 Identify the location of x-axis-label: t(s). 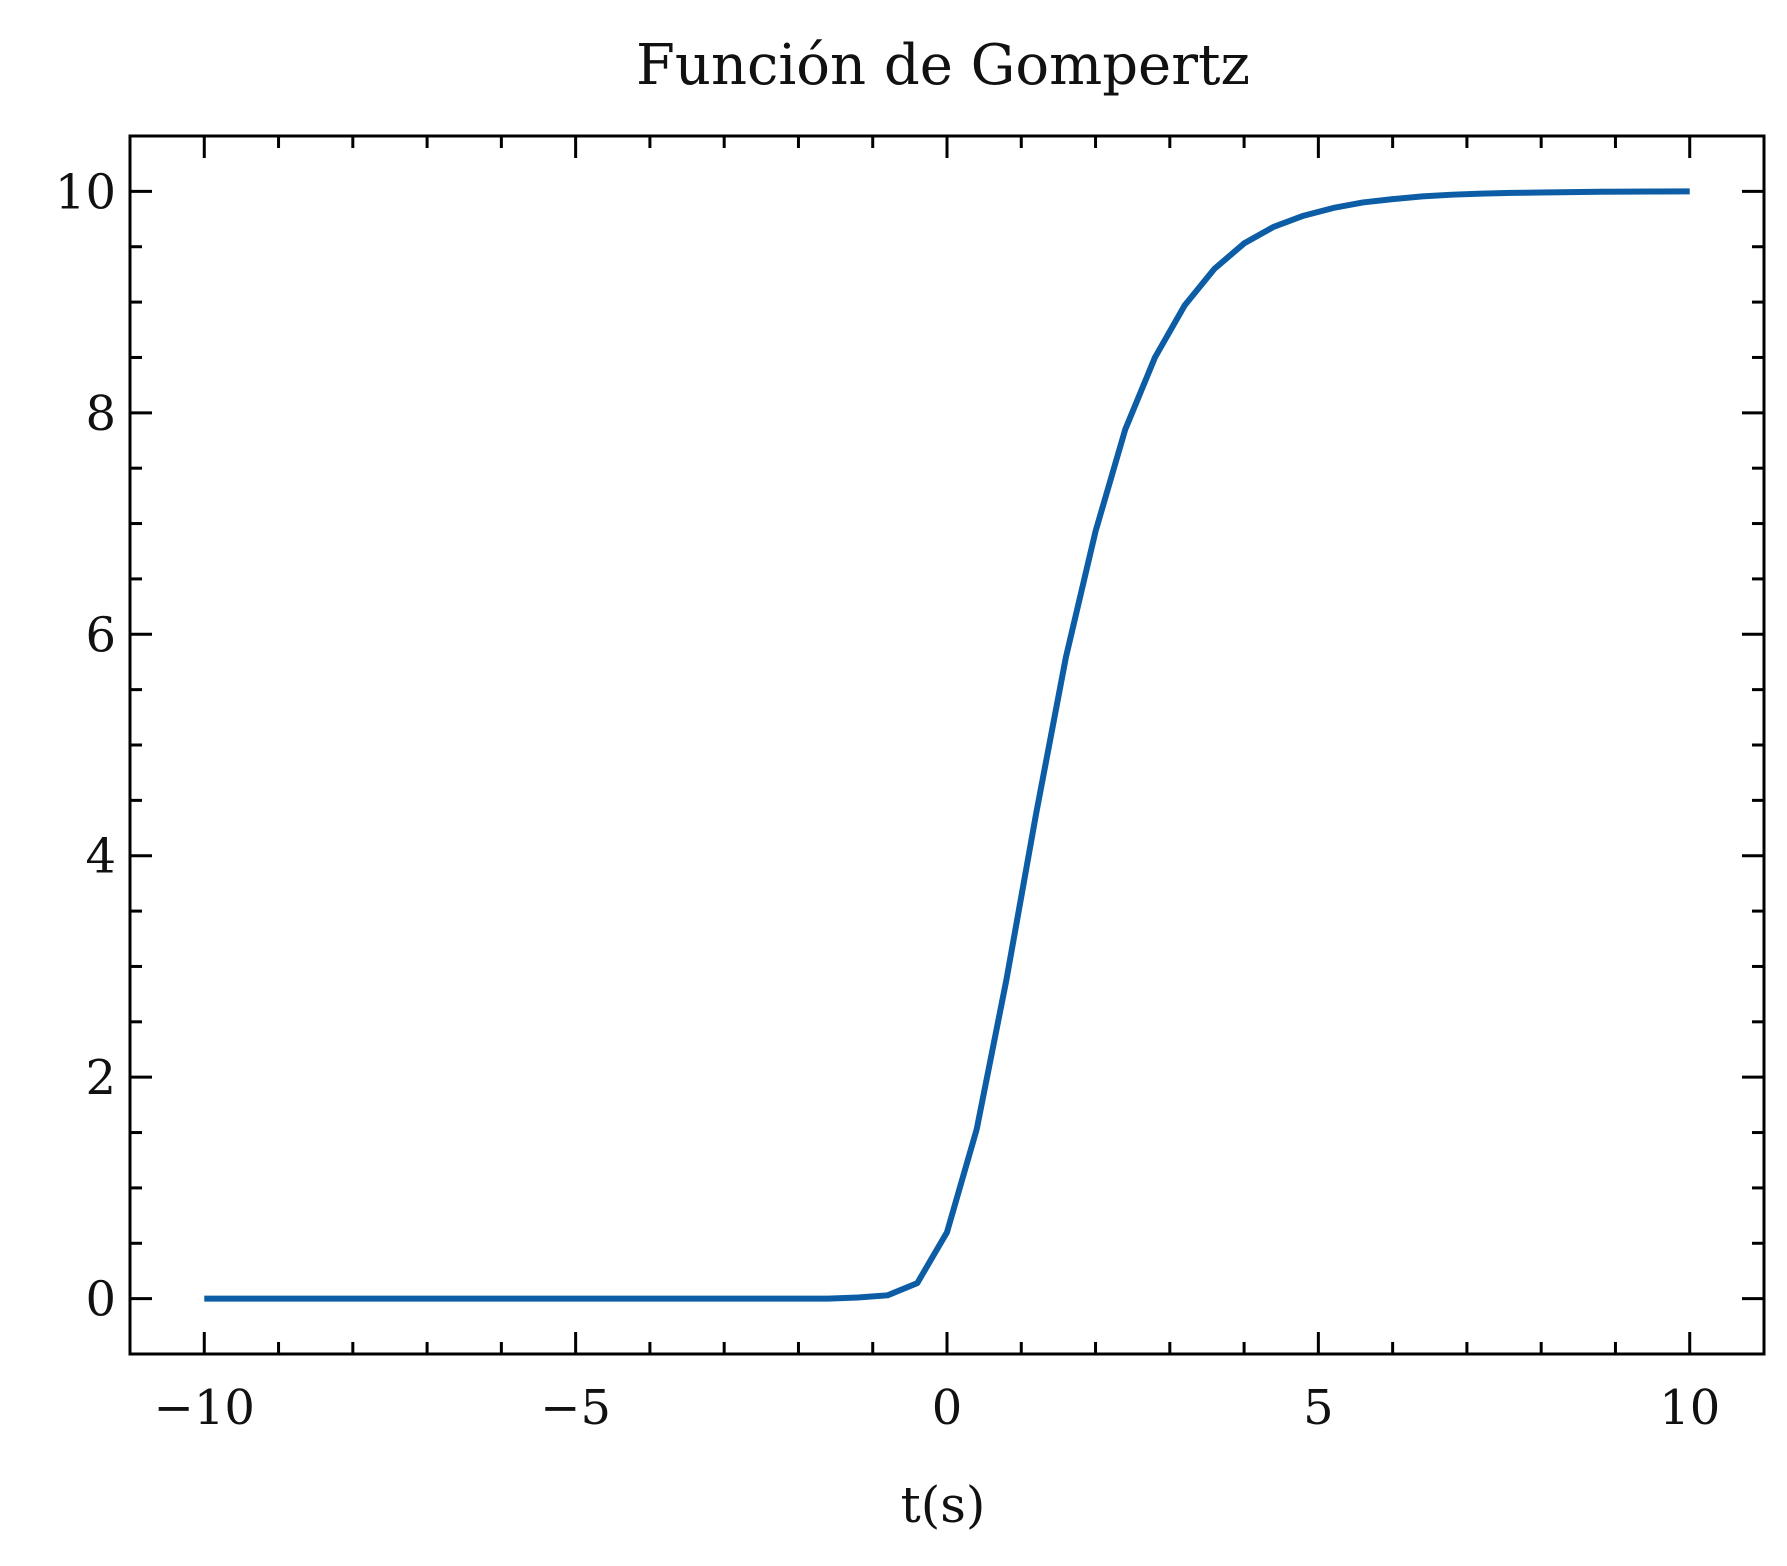
(943, 1505).